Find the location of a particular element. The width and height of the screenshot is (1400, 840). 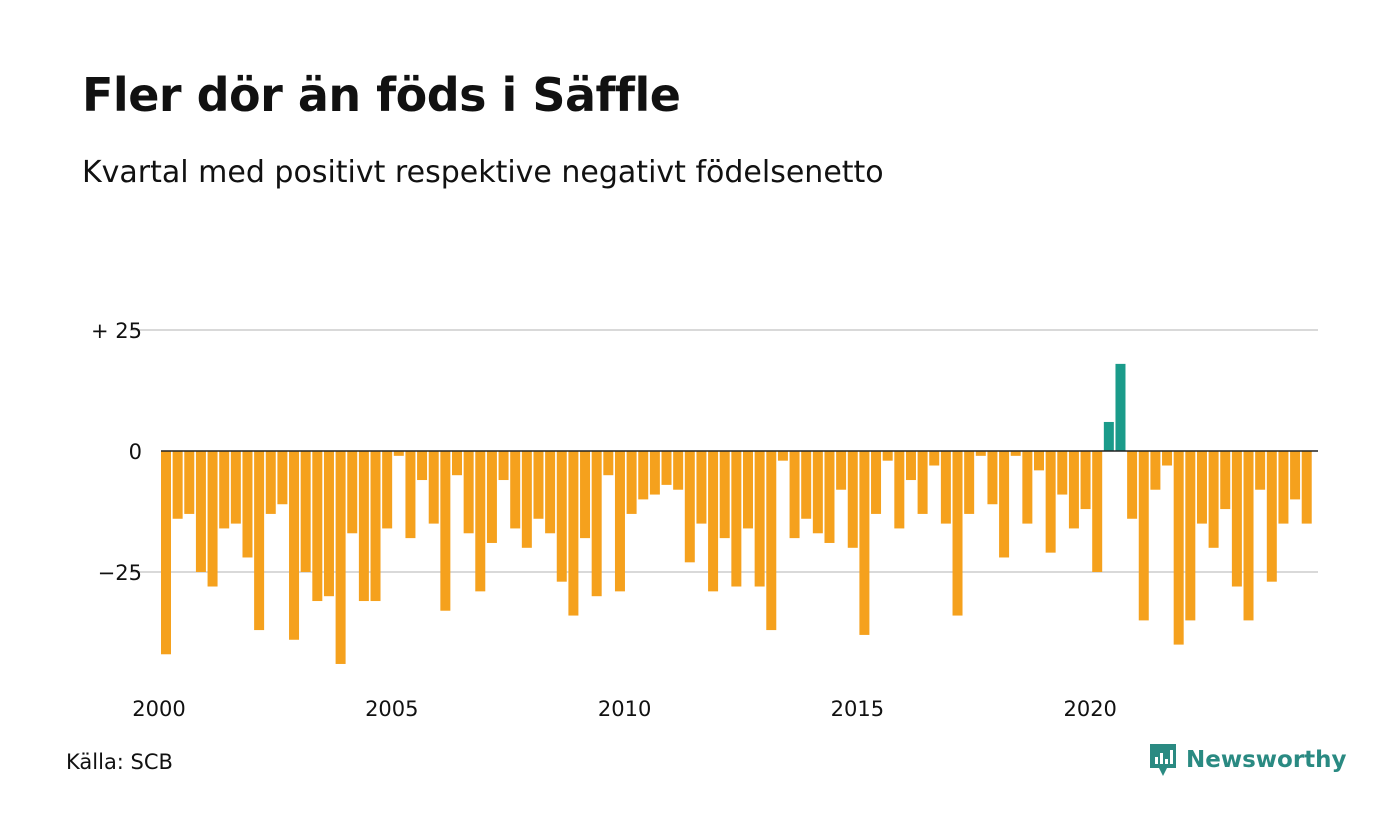

chart-title: Fler dör än föds i Säffle is located at coordinates (381, 95).